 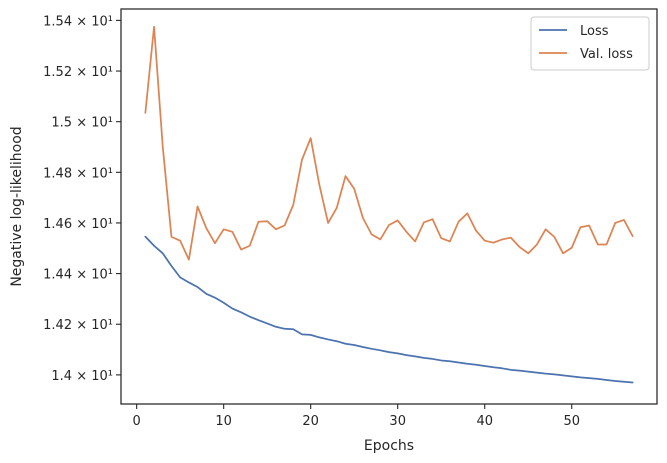 I want to click on y-tick-label: 1.48 × 10¹, so click(x=78, y=173).